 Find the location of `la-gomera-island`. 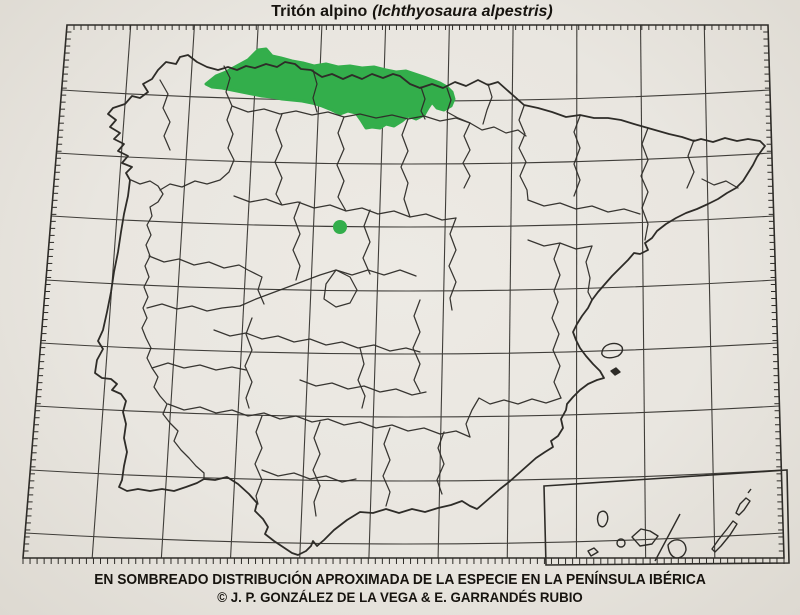

la-gomera-island is located at coordinates (621, 543).